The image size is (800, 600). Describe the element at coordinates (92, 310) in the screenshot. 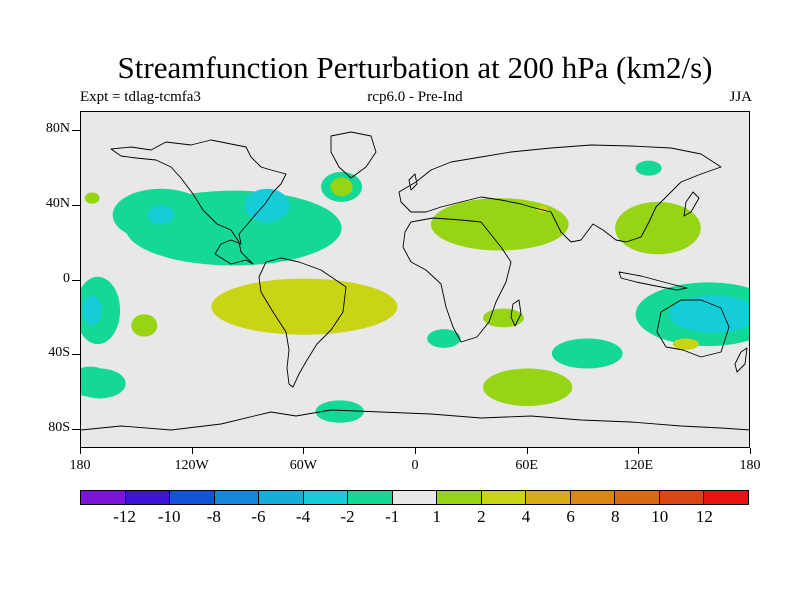

I see `anomaly-c-pacific-low-core` at that location.